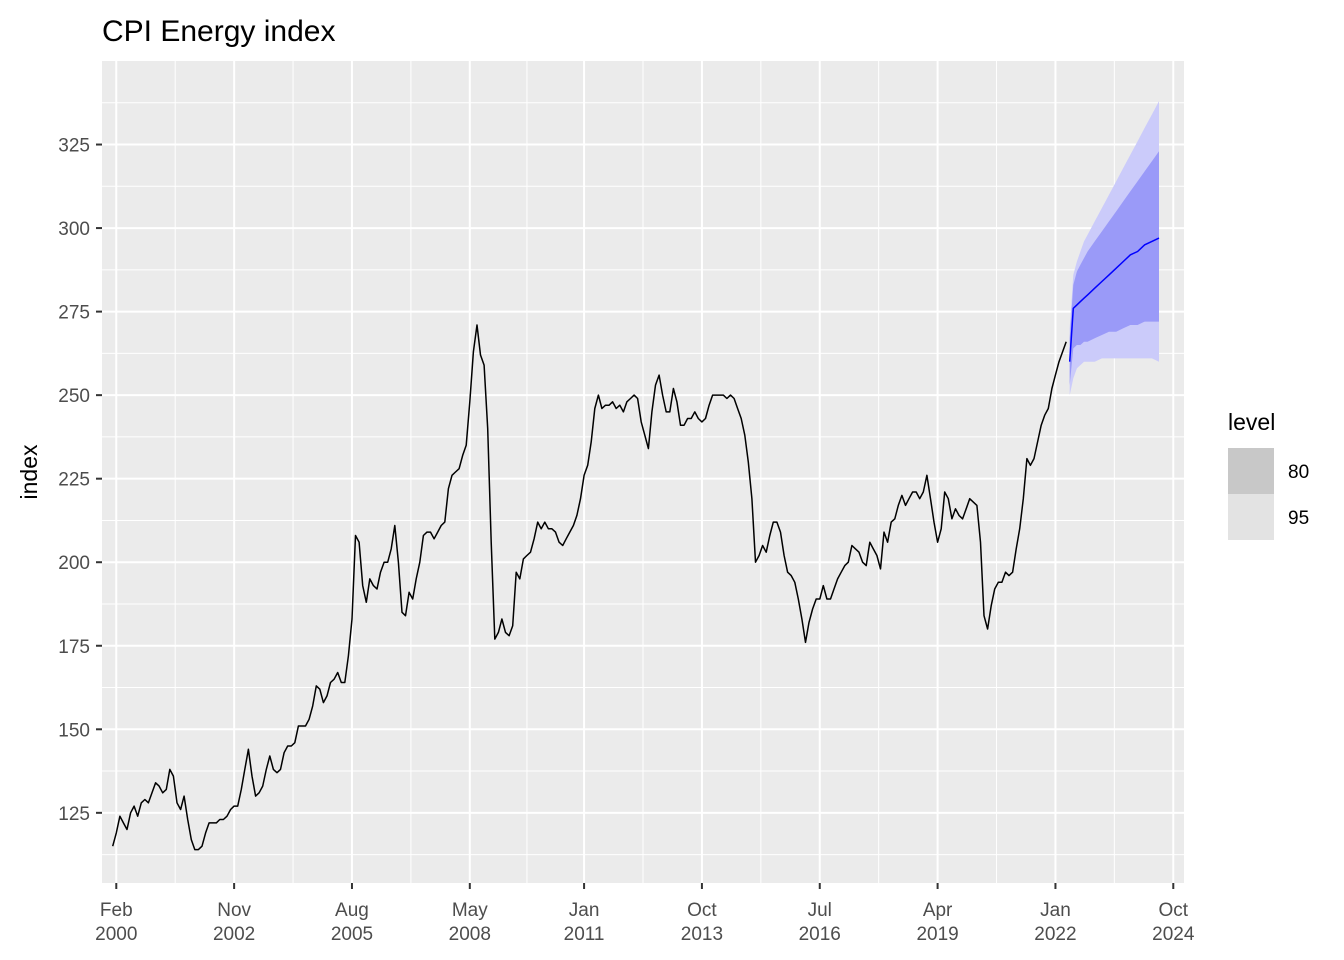 The width and height of the screenshot is (1344, 960). I want to click on forecast-bands, so click(1114, 248).